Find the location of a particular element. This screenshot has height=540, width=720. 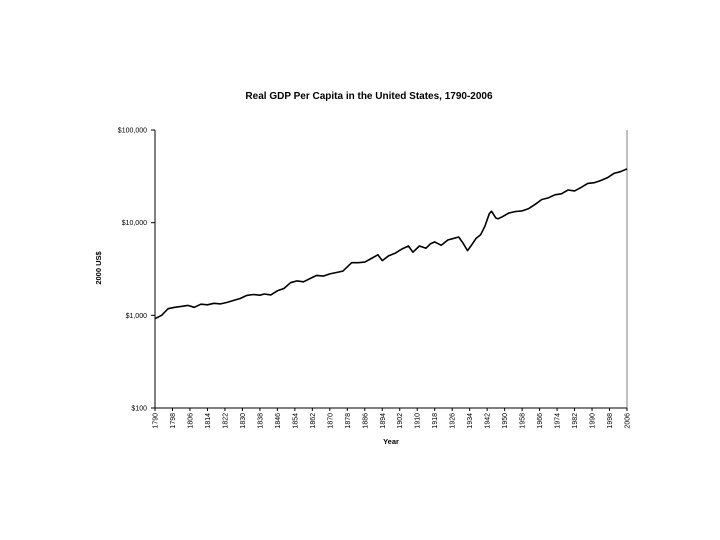

x-tick-label: 1806 is located at coordinates (190, 421).